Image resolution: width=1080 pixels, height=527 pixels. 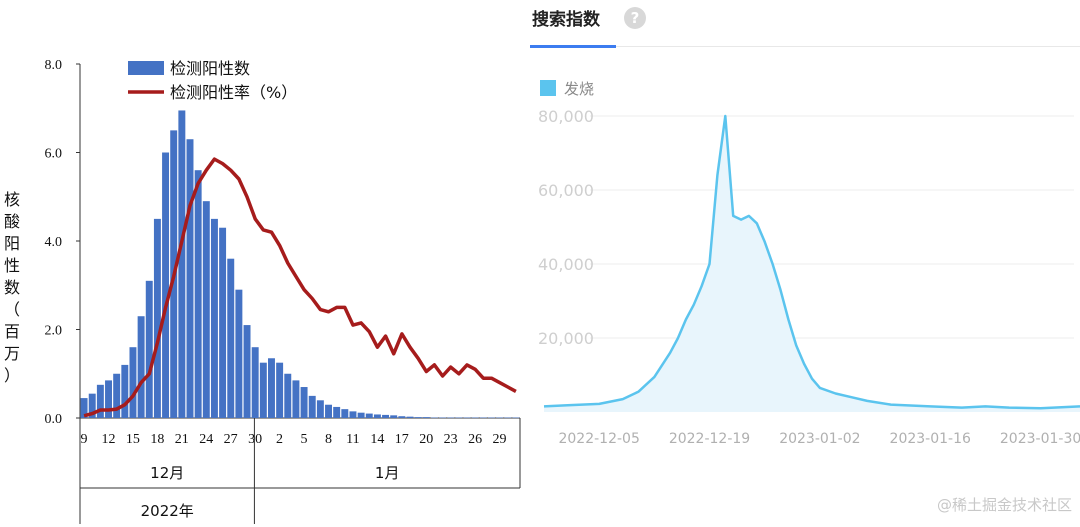 I want to click on x-tick-label: 2022-12-19, so click(x=709, y=439).